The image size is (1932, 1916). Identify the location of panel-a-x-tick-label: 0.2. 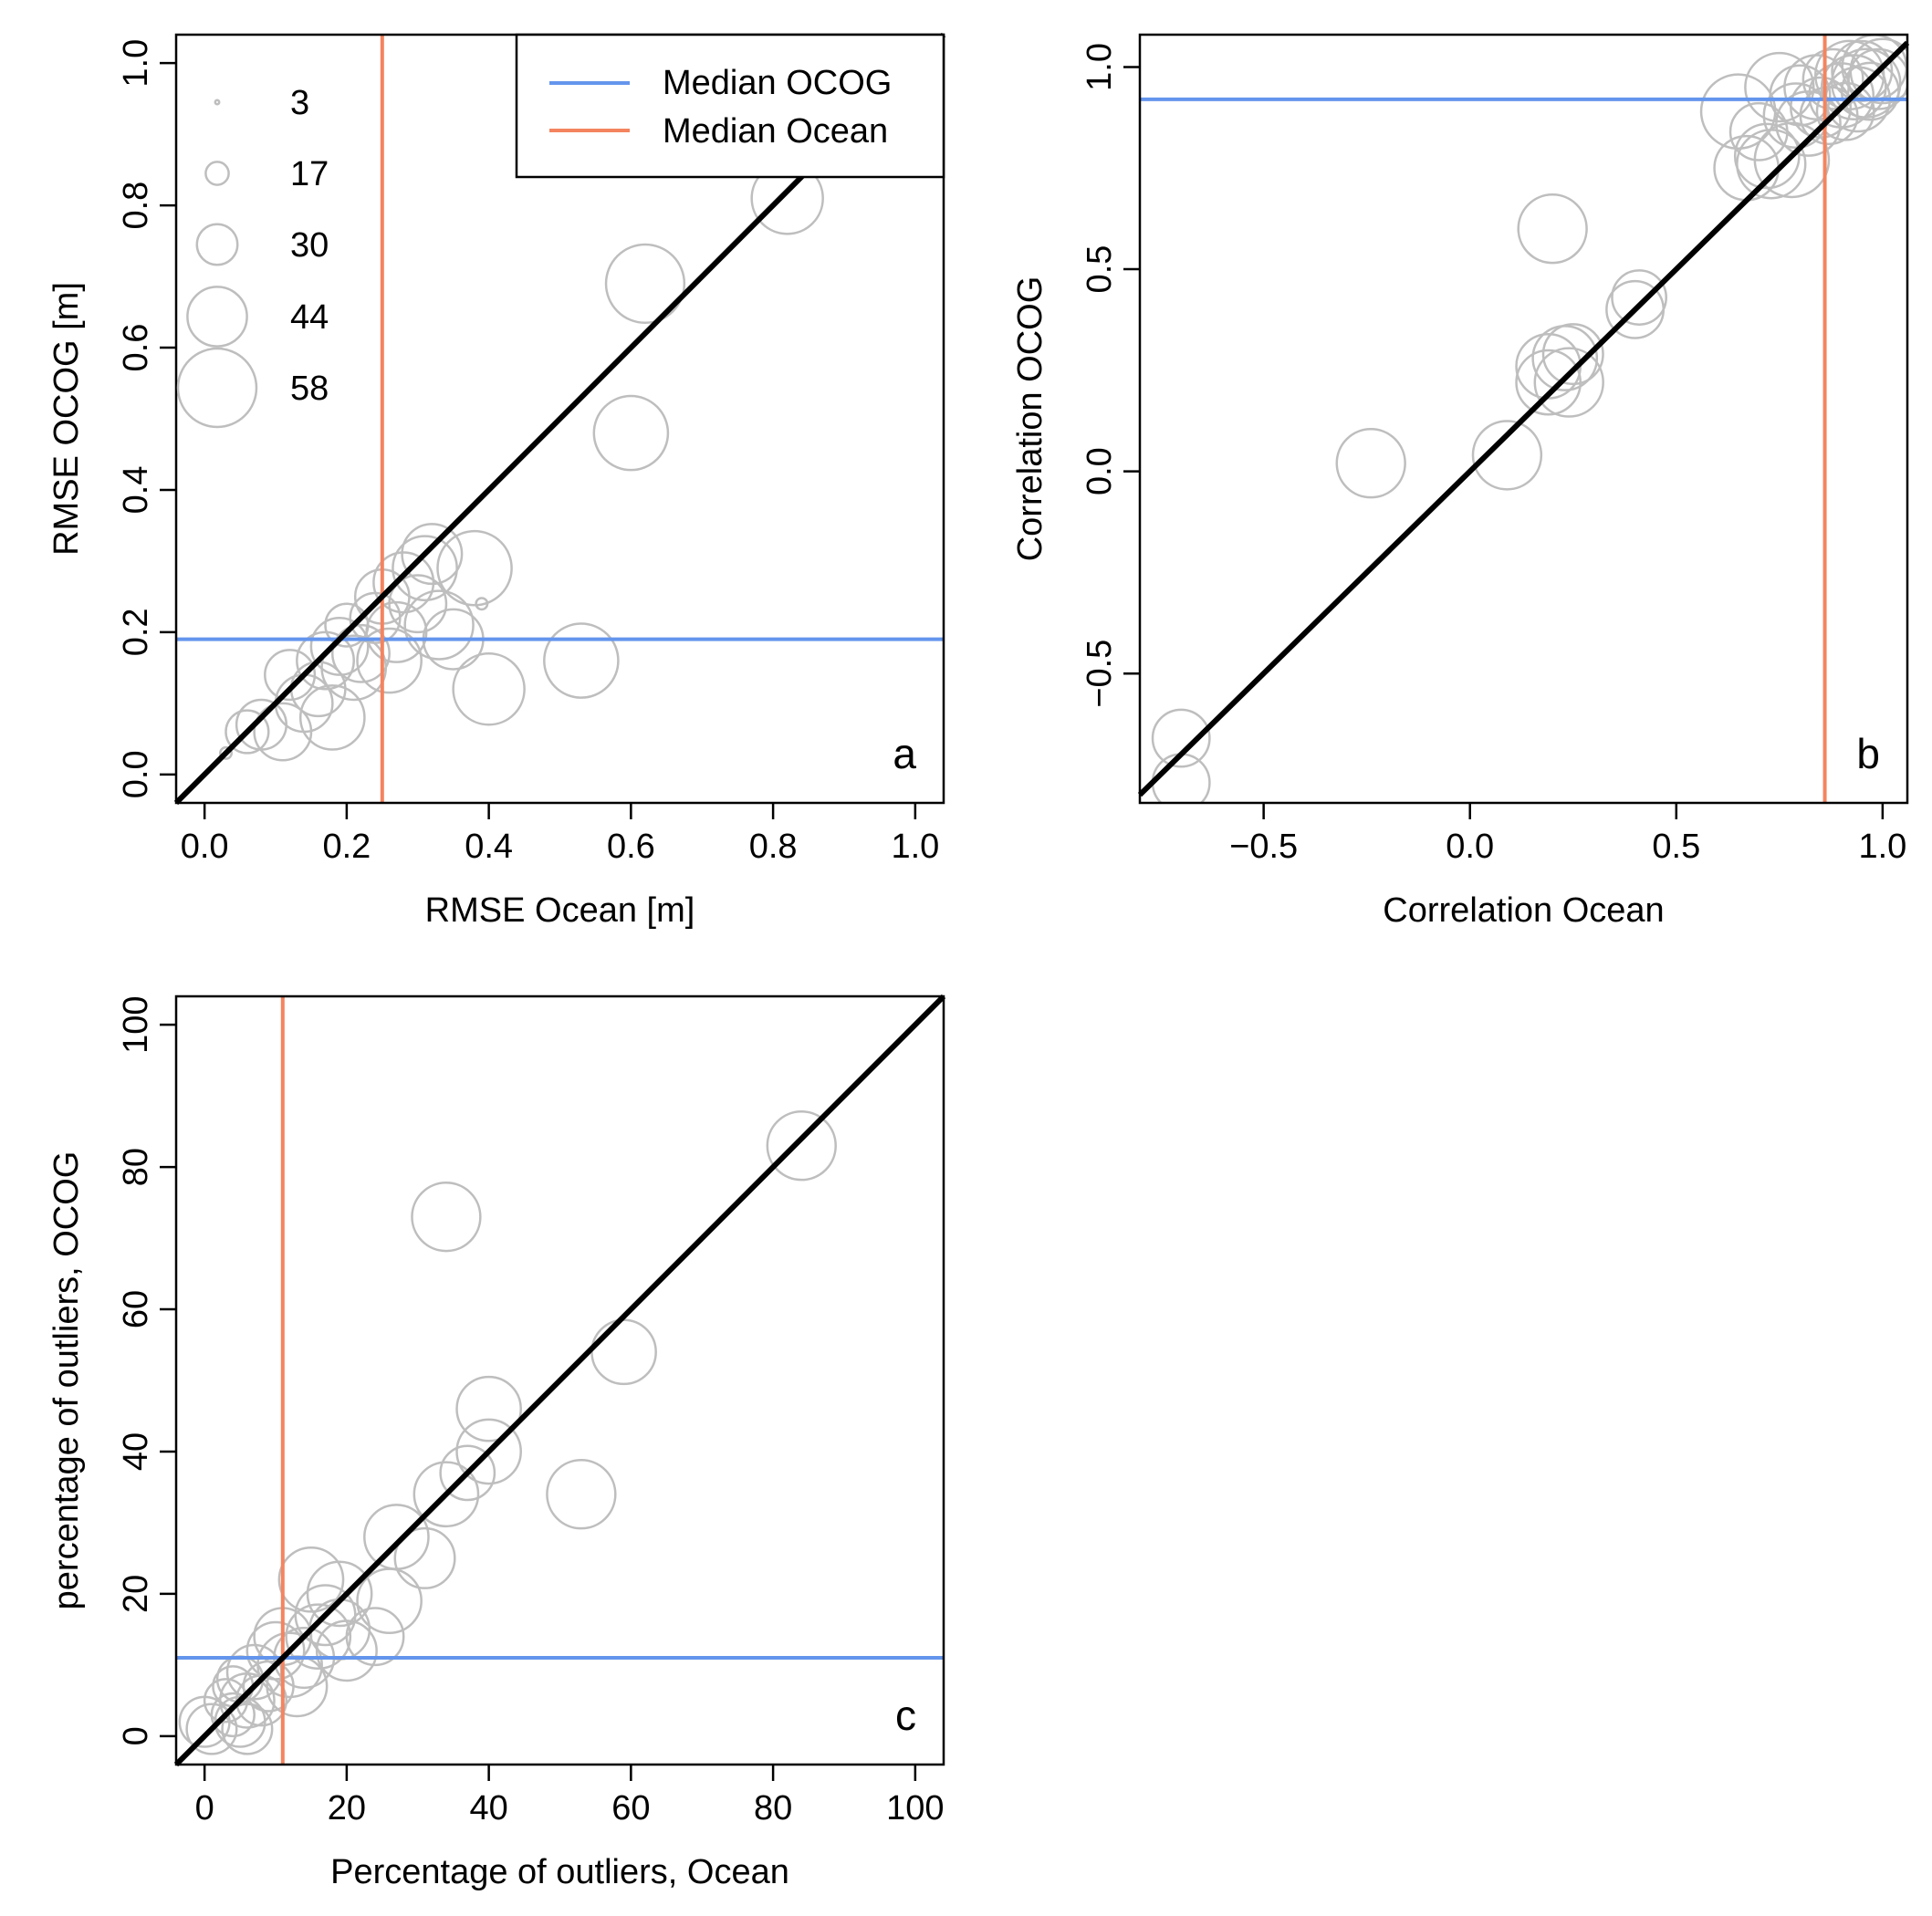
(346, 847).